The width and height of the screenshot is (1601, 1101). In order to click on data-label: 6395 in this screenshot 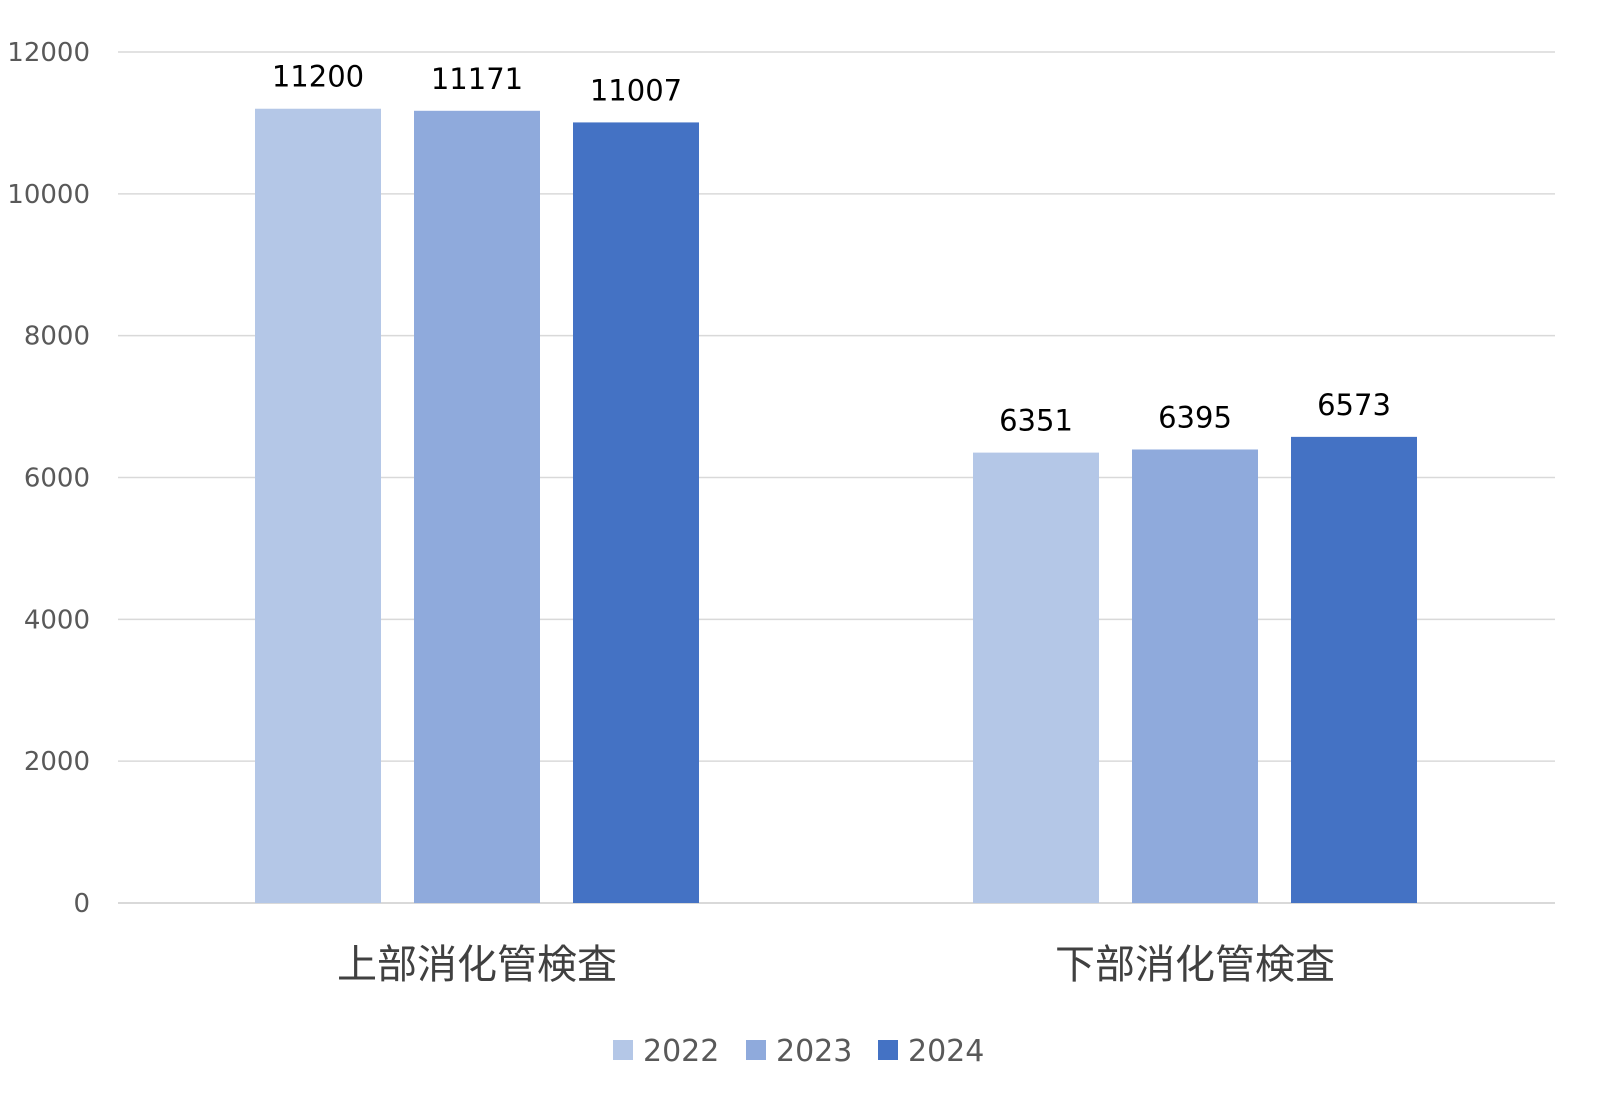, I will do `click(1195, 417)`.